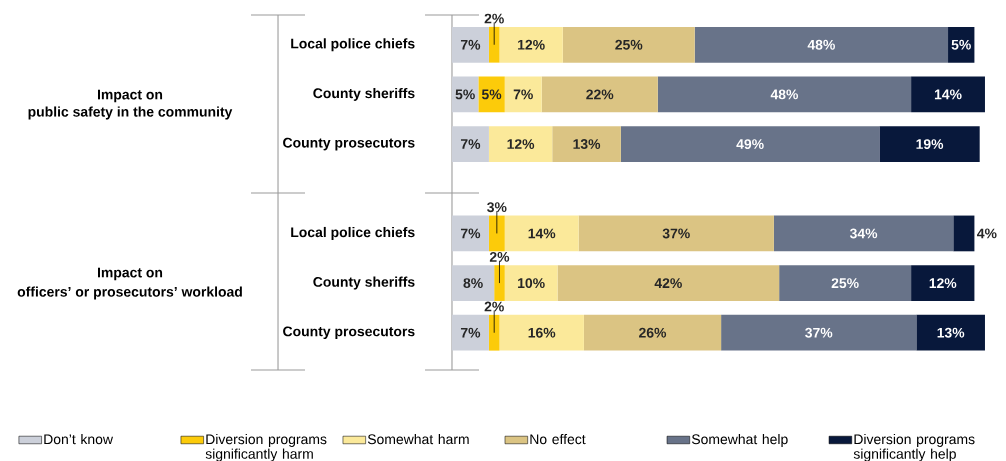  What do you see at coordinates (600, 94) in the screenshot?
I see `data-label: 22%` at bounding box center [600, 94].